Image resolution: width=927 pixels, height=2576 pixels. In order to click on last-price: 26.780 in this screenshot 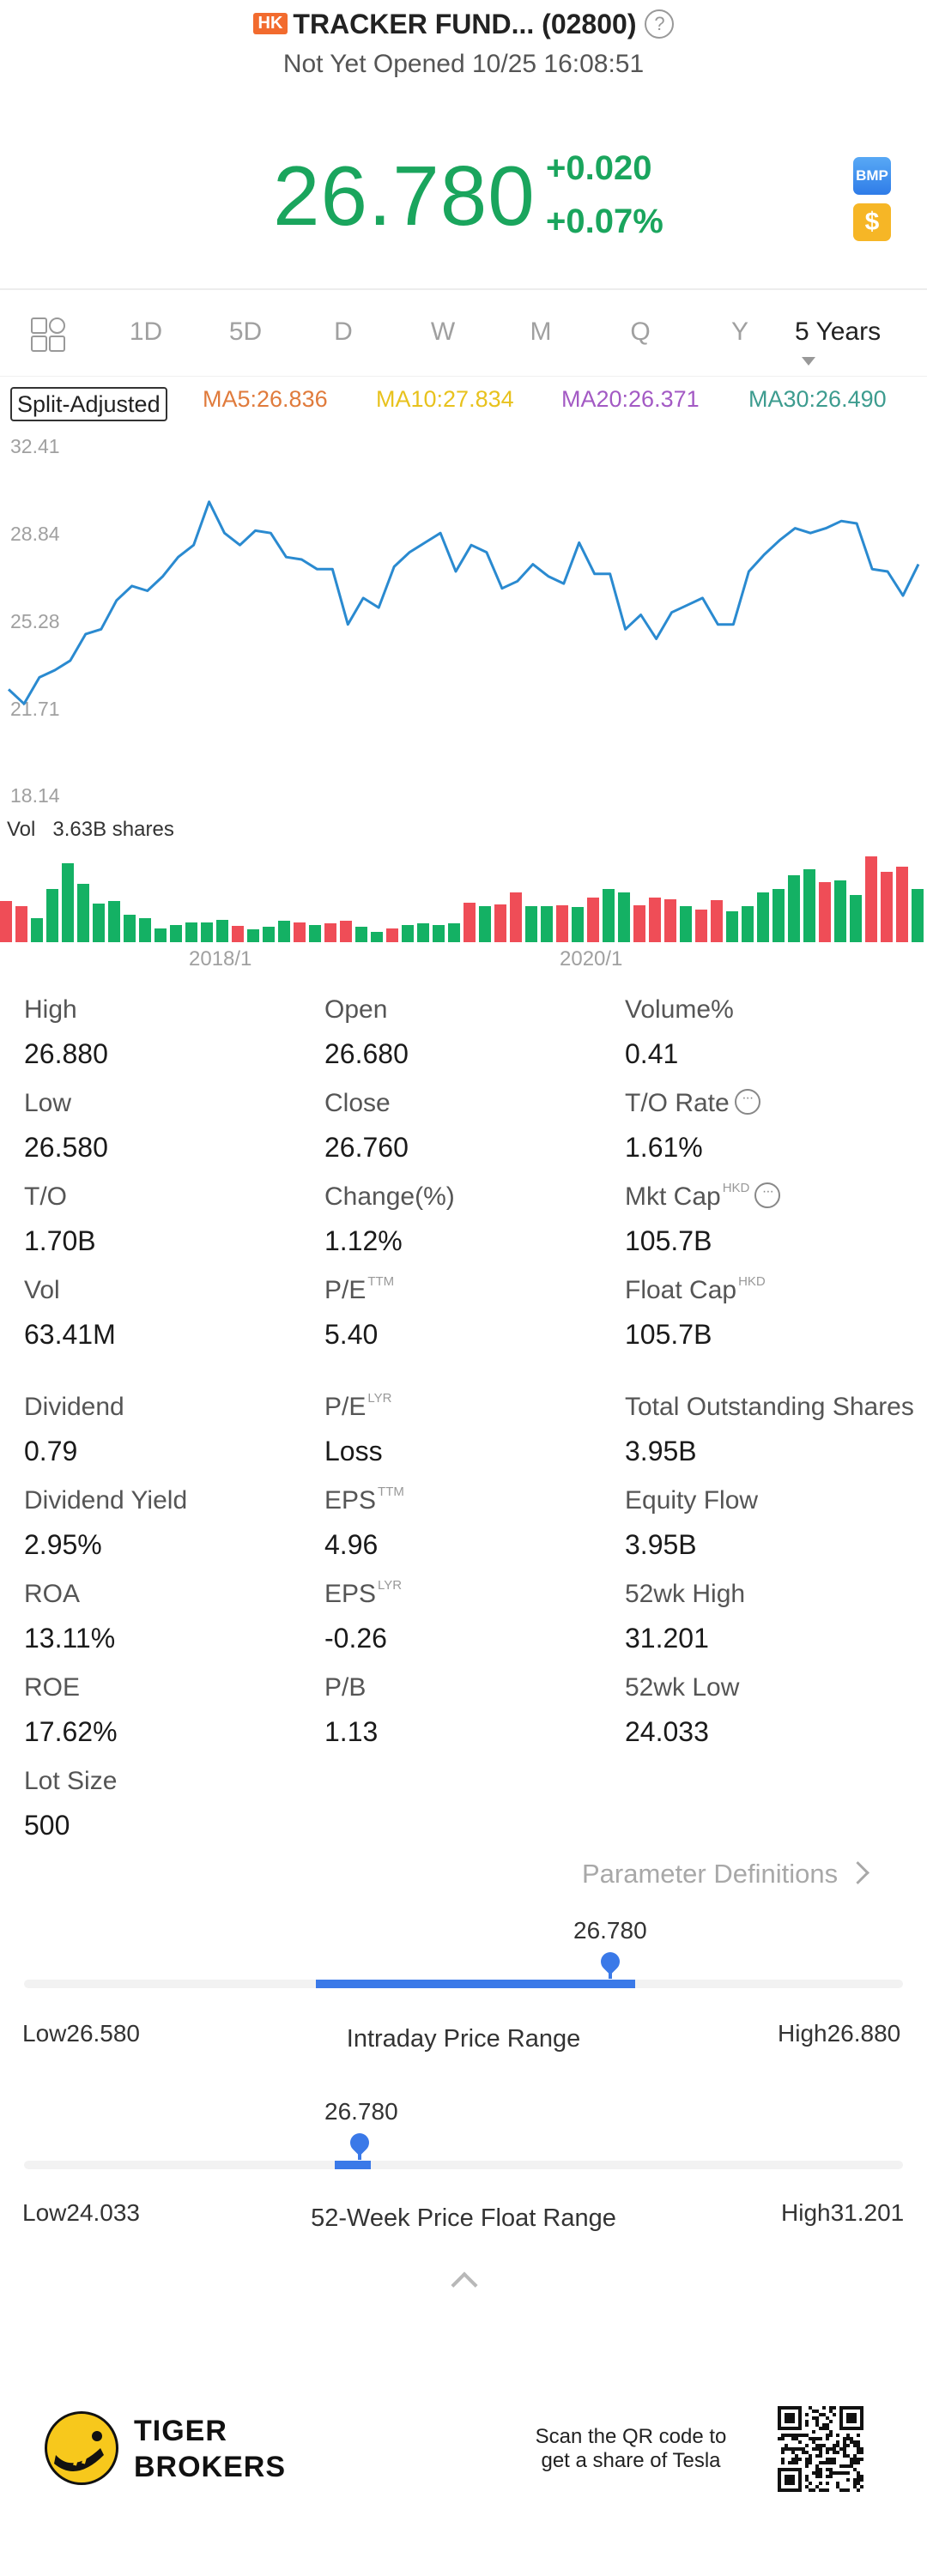, I will do `click(404, 195)`.